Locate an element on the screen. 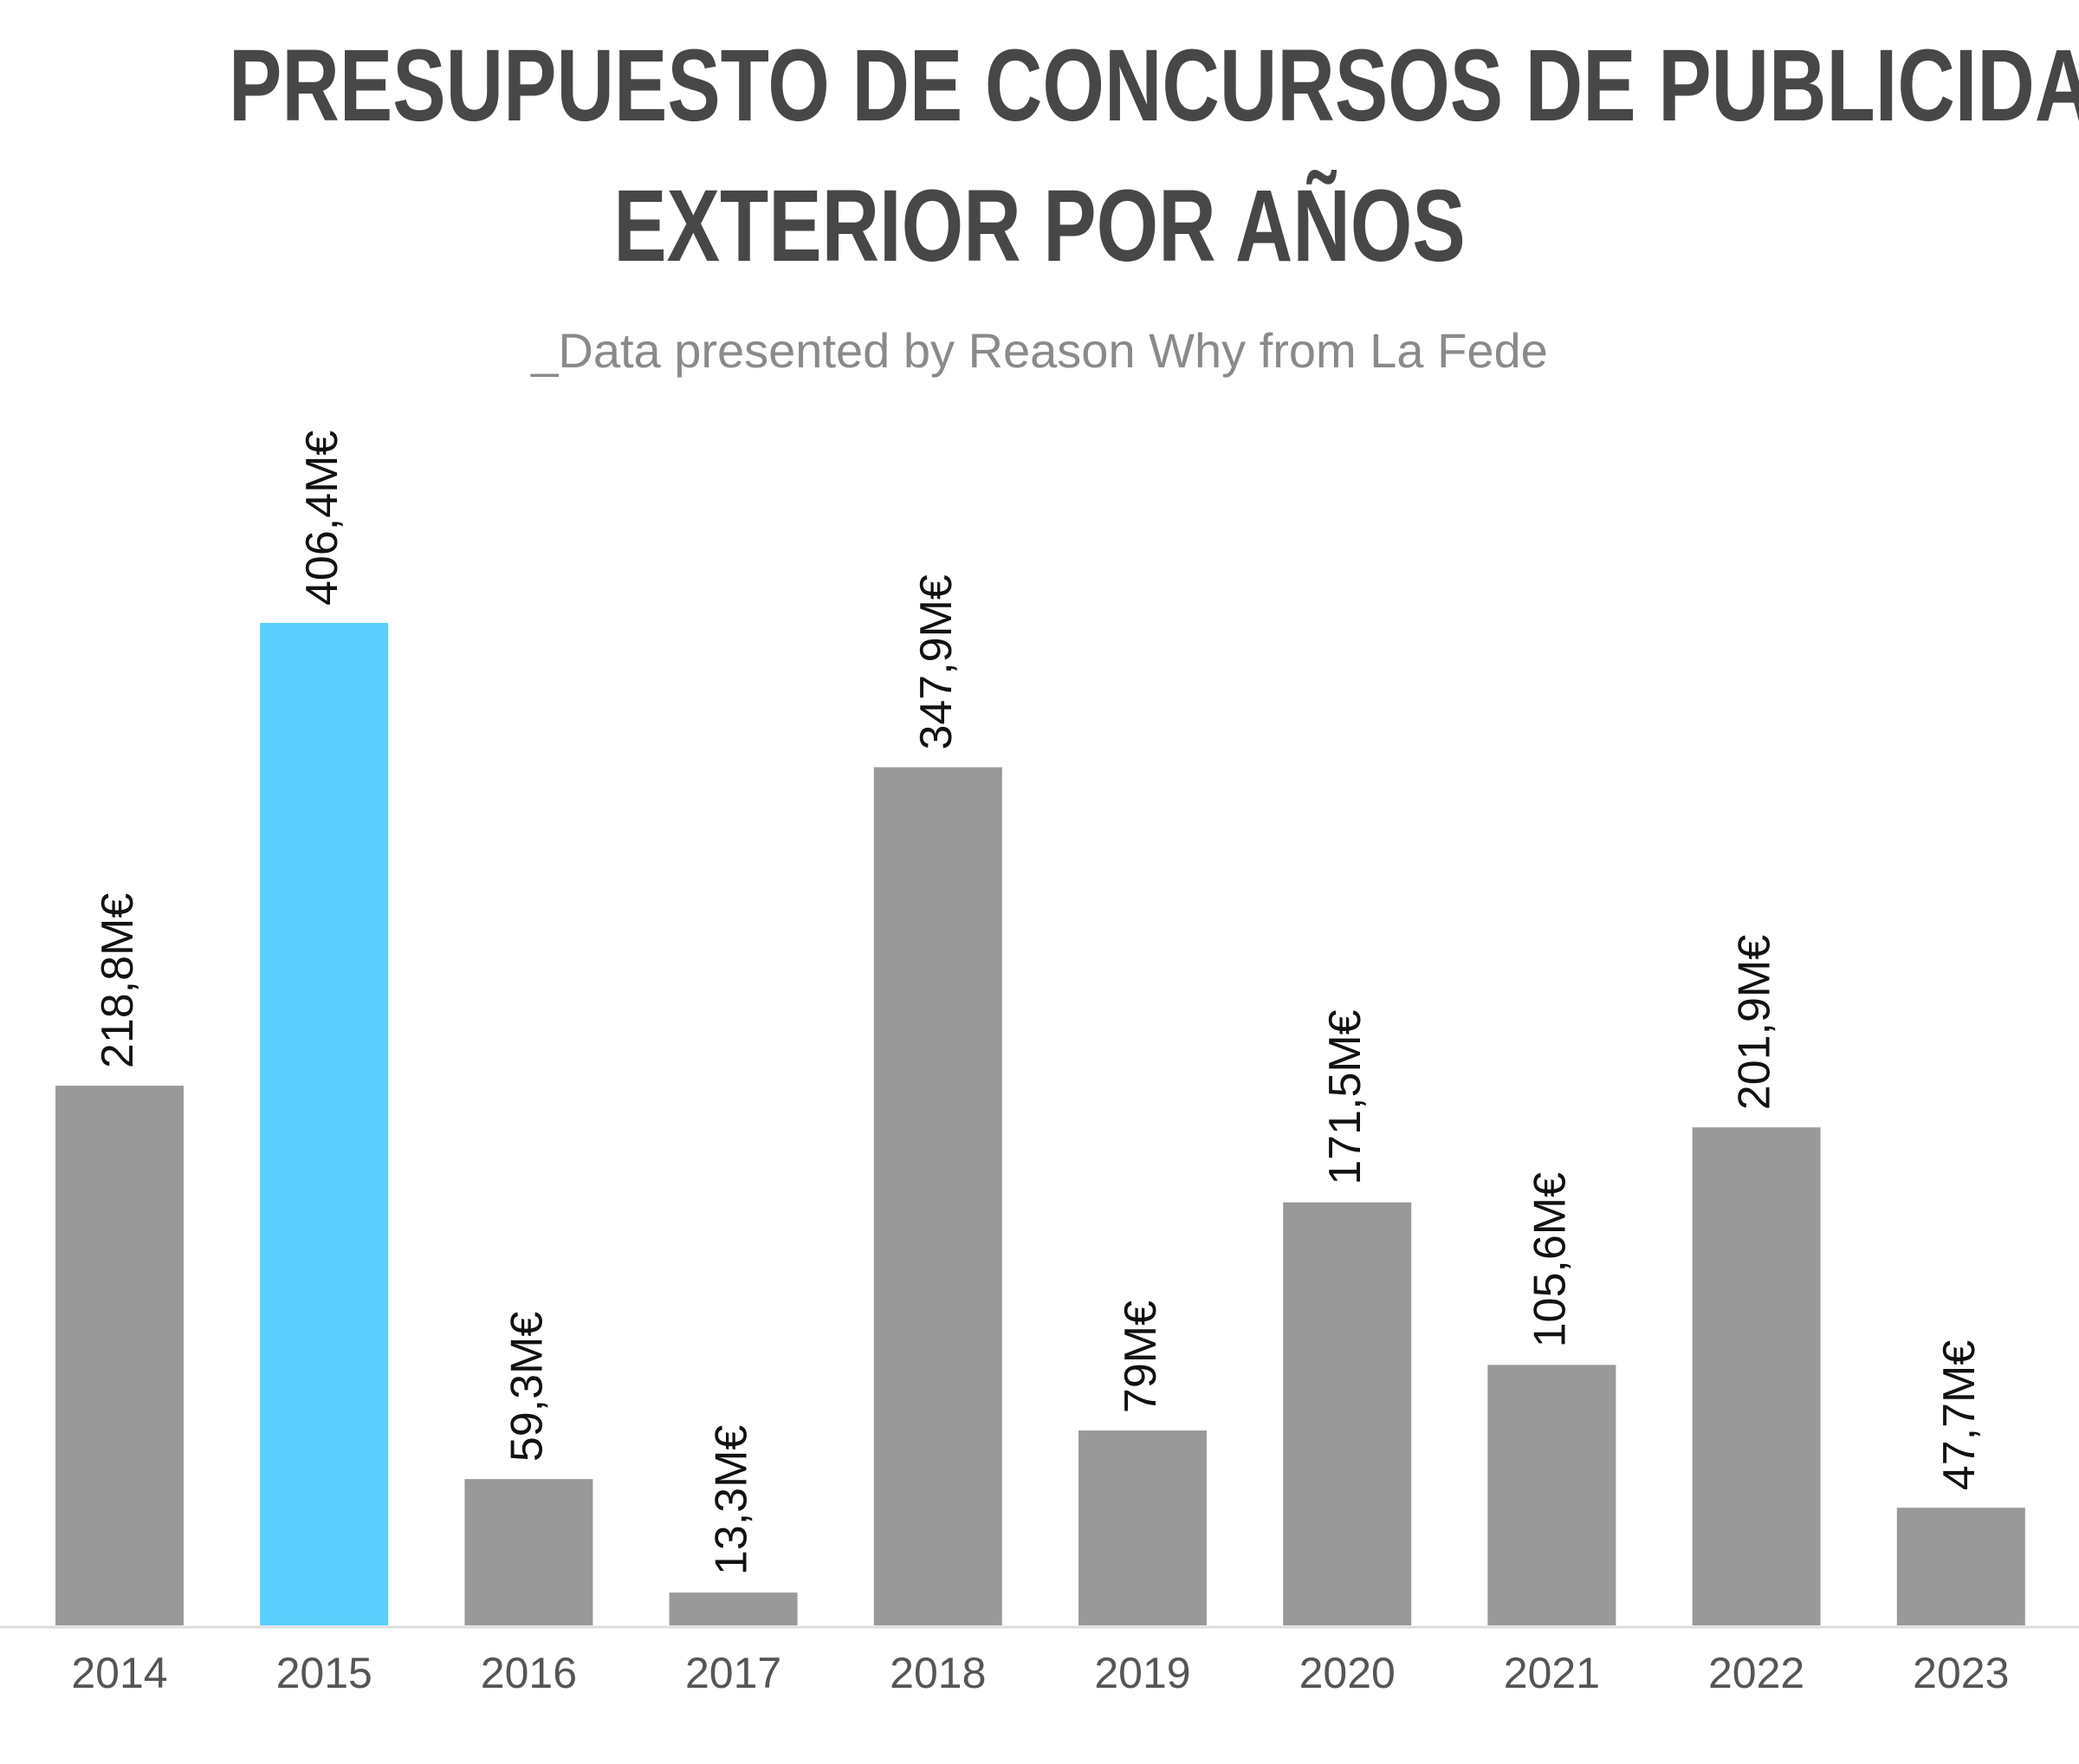 This screenshot has width=2079, height=1764. value-label-2015: 406,4M€ is located at coordinates (322, 518).